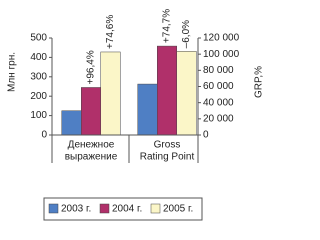  I want to click on y2-tick-label: 60 000, so click(218, 86).